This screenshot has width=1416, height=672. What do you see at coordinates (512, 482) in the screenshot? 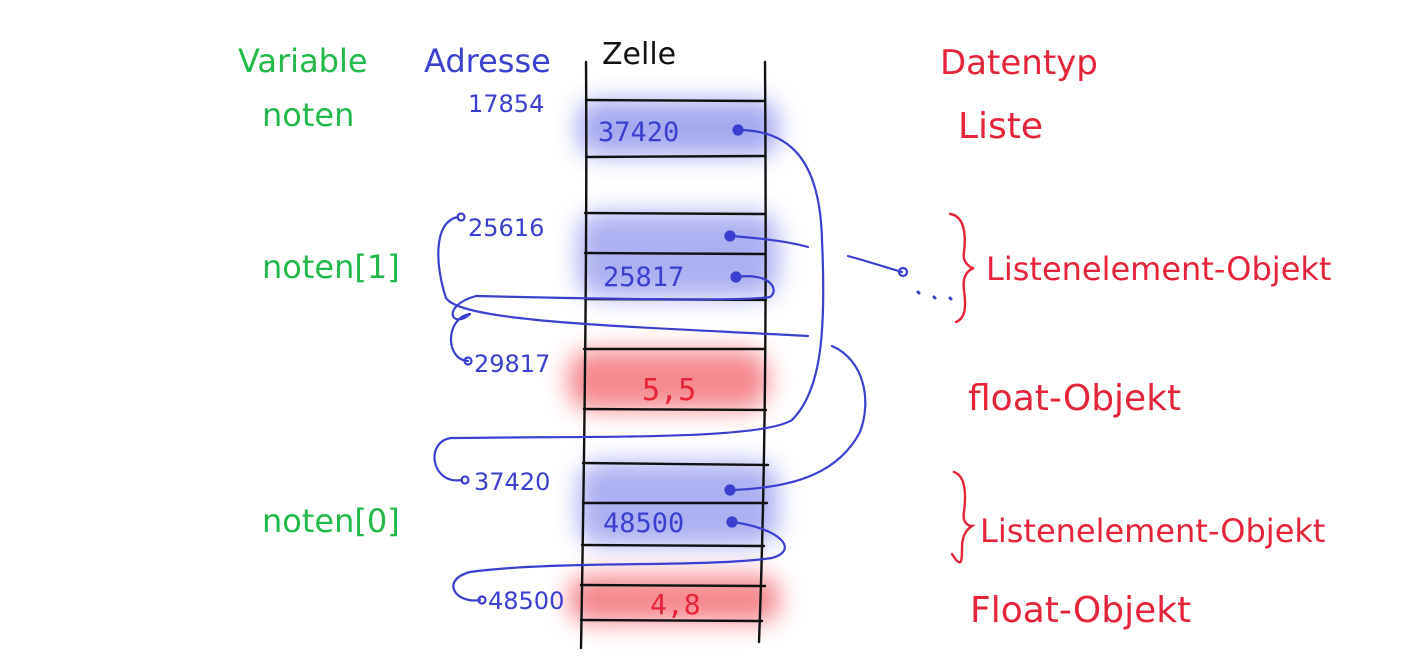
I see `address-37420: 37420` at bounding box center [512, 482].